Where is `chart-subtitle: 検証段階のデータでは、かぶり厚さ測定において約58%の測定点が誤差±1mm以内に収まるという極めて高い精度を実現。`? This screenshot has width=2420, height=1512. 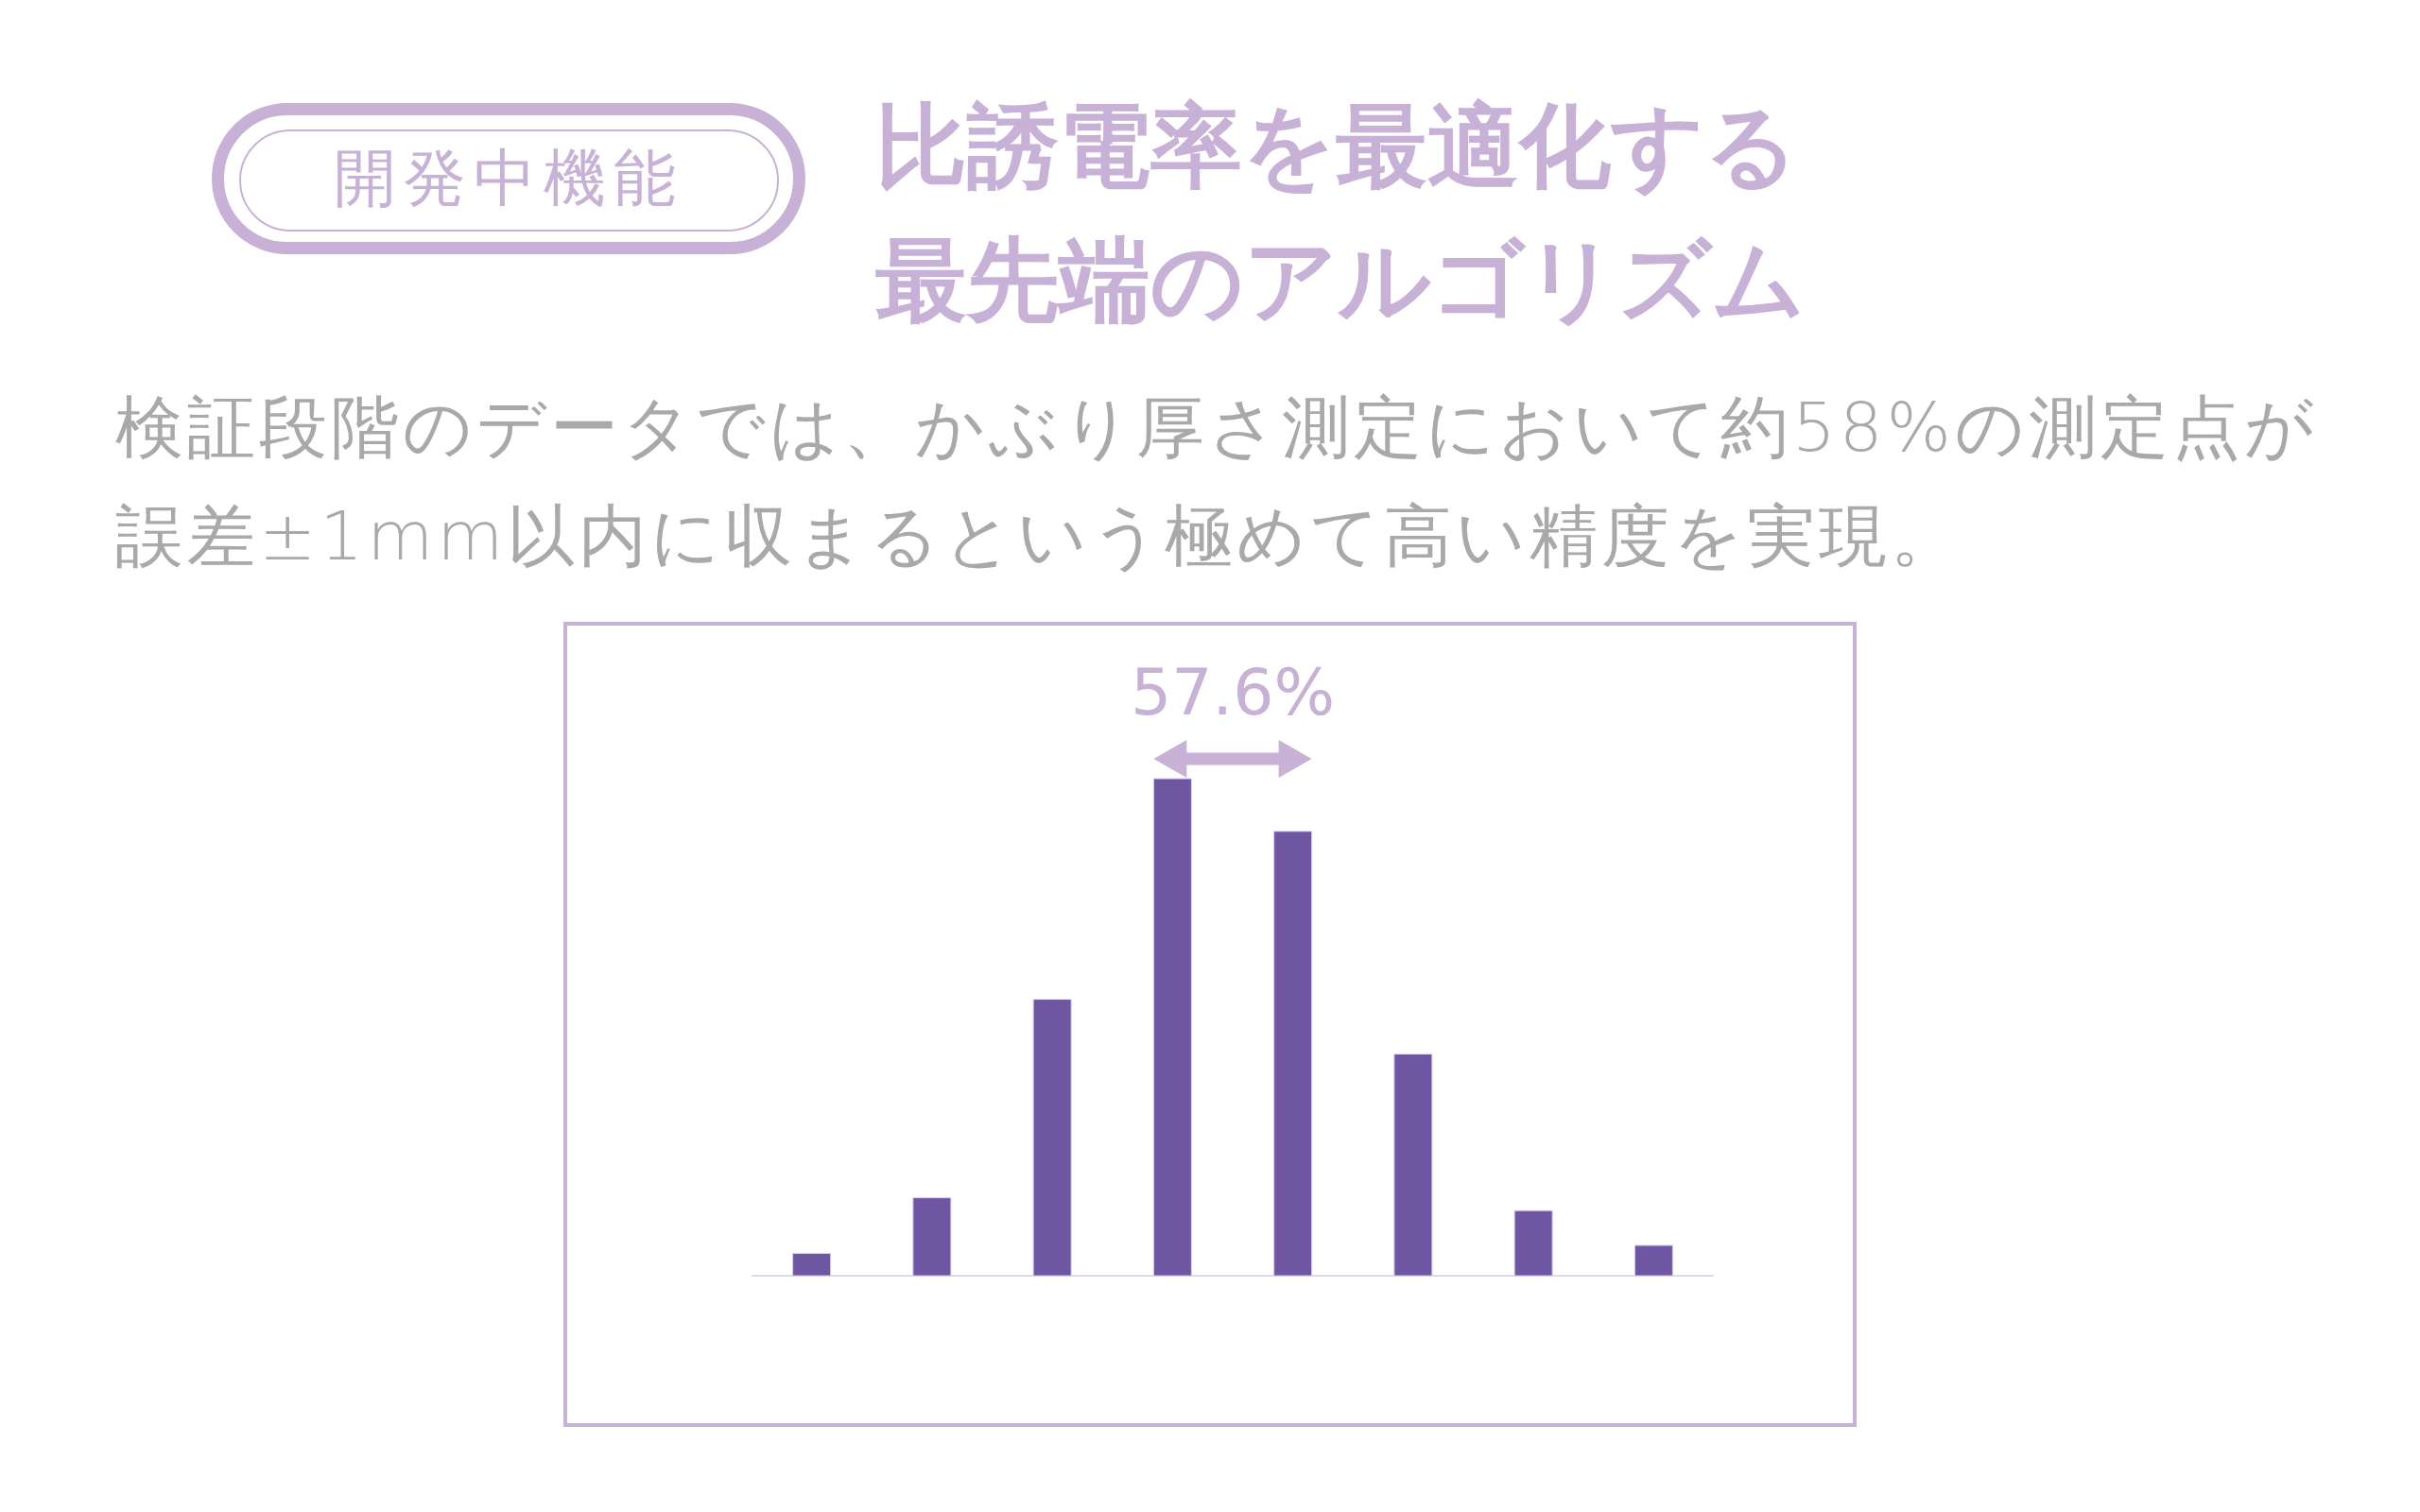 chart-subtitle: 検証段階のデータでは、かぶり厚さ測定において約58%の測定点が誤差±1mm以内に収まるという極めて高い精度を実現。 is located at coordinates (1217, 482).